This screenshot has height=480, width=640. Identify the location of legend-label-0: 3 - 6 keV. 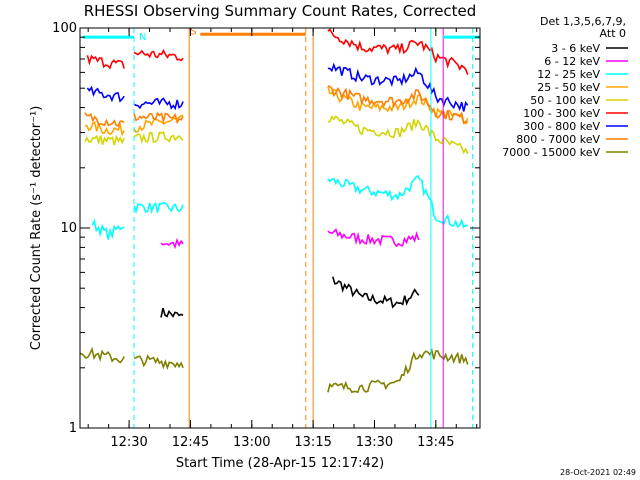
(575, 48).